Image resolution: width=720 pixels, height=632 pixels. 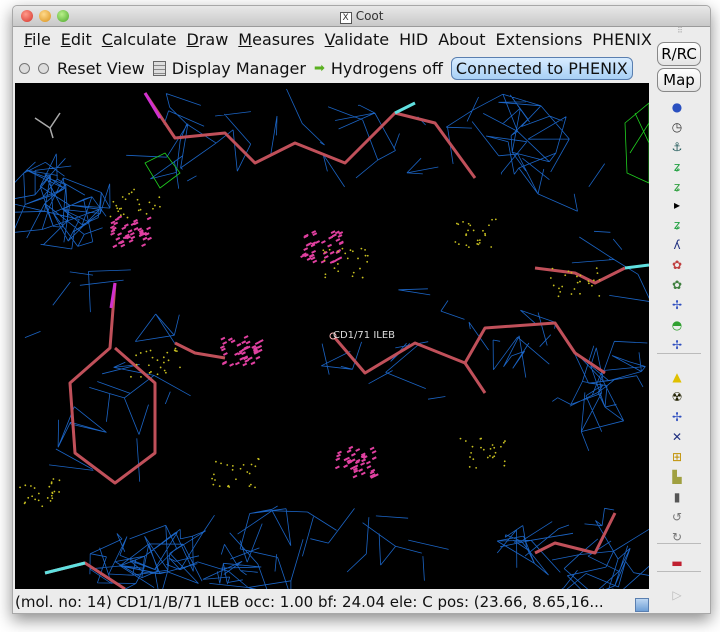 I want to click on add-terminal-residue-icon: ✕, so click(x=677, y=437).